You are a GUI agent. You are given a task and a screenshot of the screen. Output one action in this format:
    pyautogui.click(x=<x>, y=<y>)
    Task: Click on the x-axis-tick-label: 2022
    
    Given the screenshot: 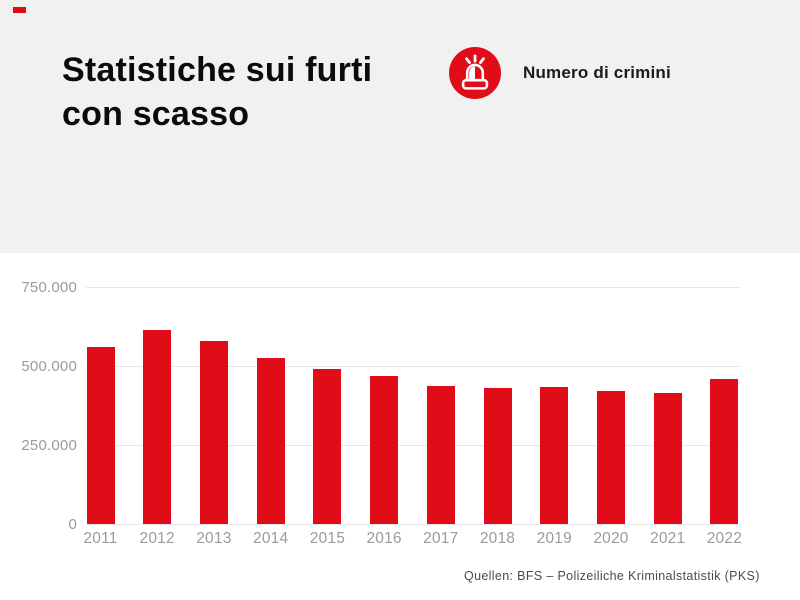 What is the action you would take?
    pyautogui.click(x=724, y=538)
    